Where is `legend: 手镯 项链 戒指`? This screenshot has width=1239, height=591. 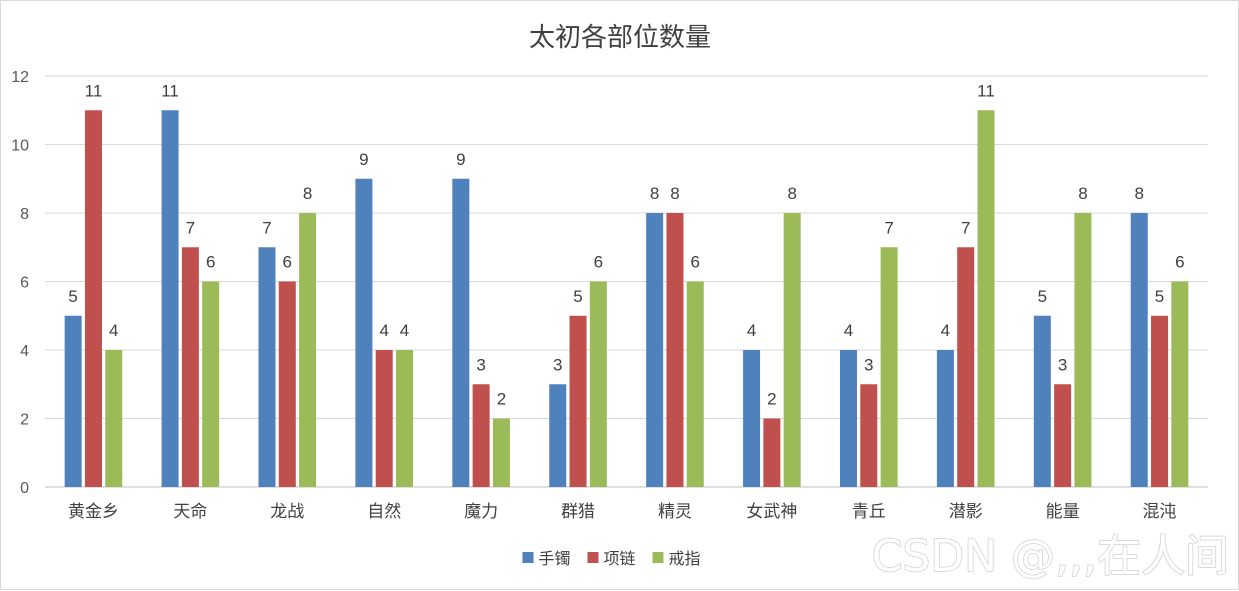
legend: 手镯 项链 戒指 is located at coordinates (611, 558).